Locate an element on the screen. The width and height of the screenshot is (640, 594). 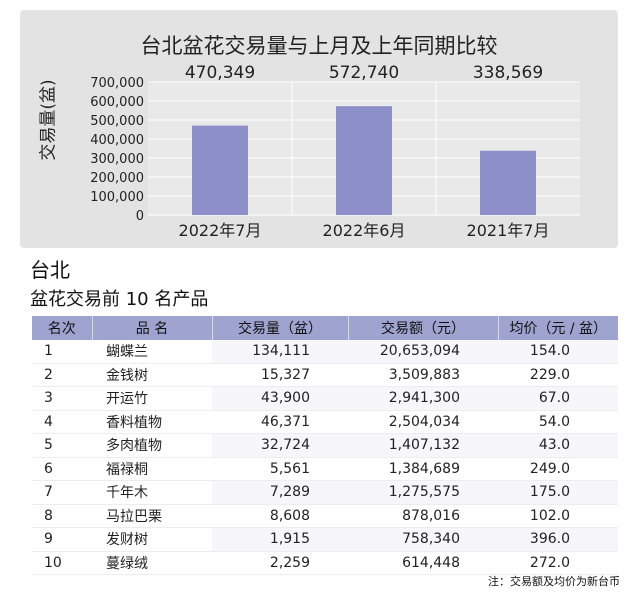
volume-cell: 1,915 is located at coordinates (280, 539).